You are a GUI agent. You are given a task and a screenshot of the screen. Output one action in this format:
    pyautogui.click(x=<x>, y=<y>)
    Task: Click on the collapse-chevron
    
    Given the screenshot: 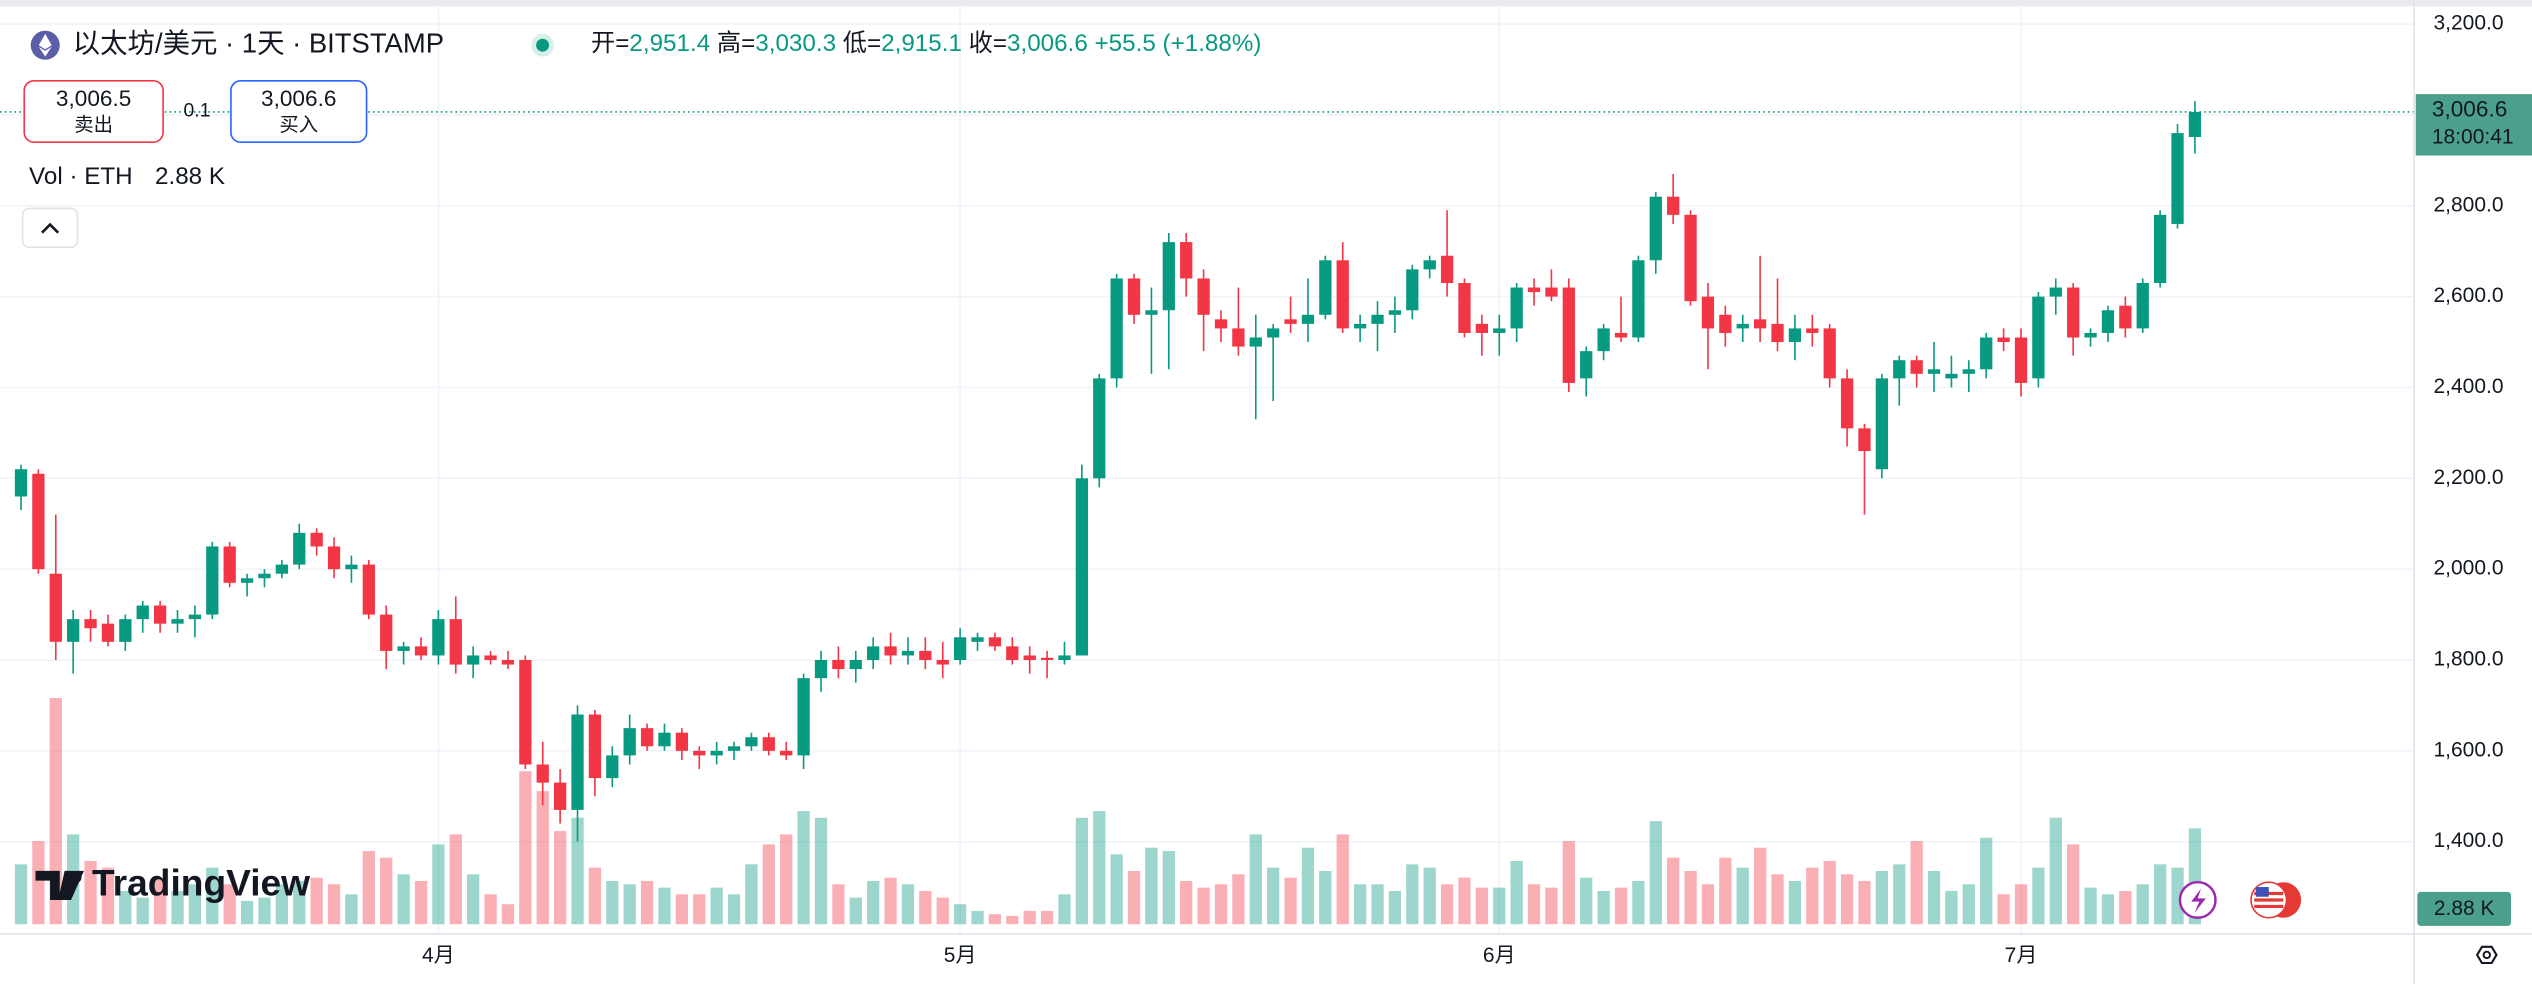 What is the action you would take?
    pyautogui.click(x=50, y=228)
    